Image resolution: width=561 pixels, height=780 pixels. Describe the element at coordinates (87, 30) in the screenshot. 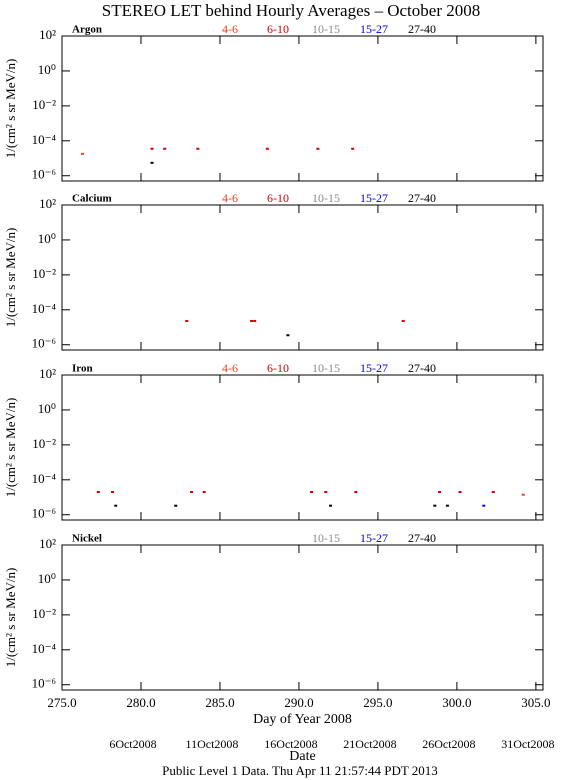

I see `panel-label: Argon` at that location.